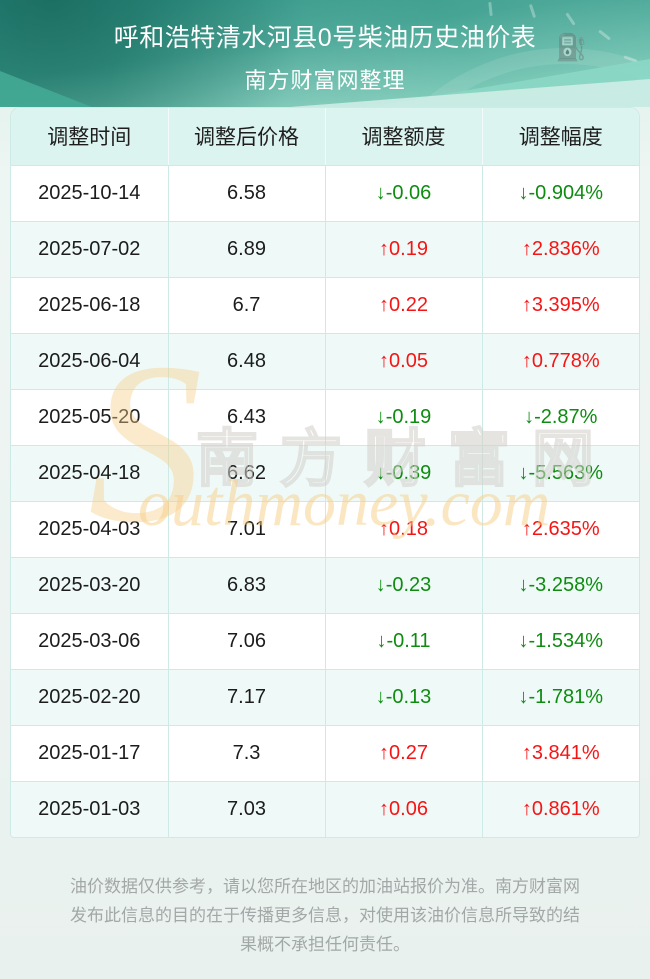 This screenshot has width=650, height=979. What do you see at coordinates (560, 697) in the screenshot?
I see `cell-change-pct: ↓-1.781%` at bounding box center [560, 697].